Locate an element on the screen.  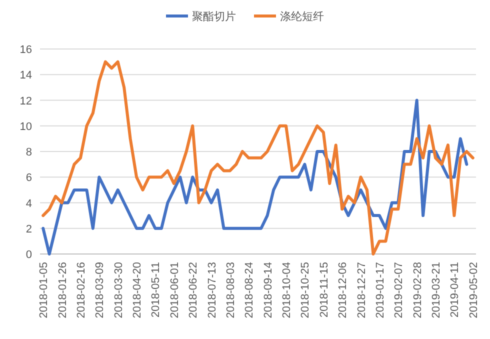
x-tick-label: 2018-12-27 is located at coordinates (362, 290).